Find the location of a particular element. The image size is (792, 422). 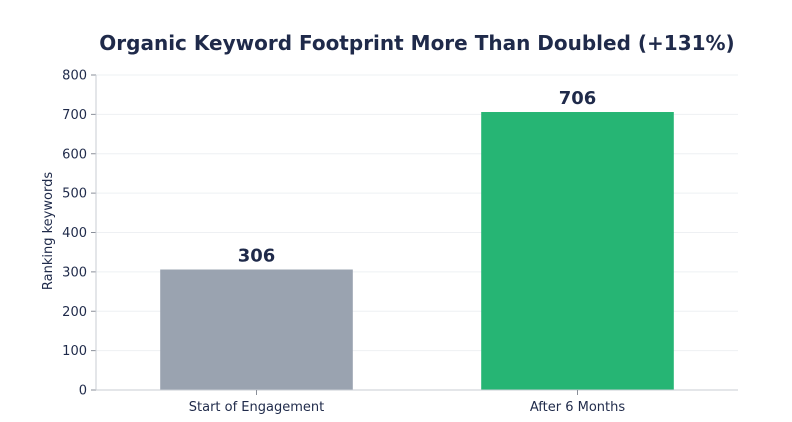

bar-value-label: 706 is located at coordinates (578, 98).